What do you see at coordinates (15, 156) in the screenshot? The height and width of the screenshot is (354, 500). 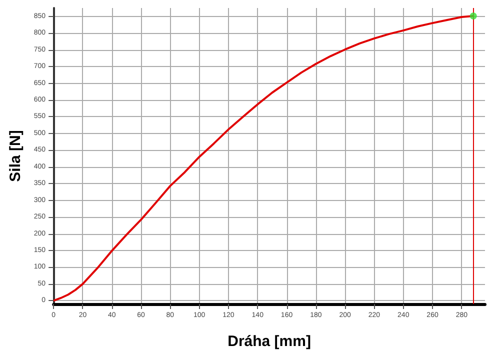 I see `y-axis-title: Sila [N]` at bounding box center [15, 156].